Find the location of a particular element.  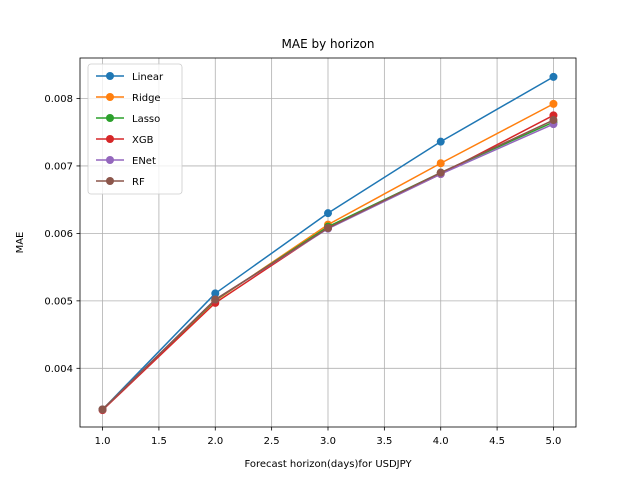

legend-item-enet: ENet is located at coordinates (126, 161).